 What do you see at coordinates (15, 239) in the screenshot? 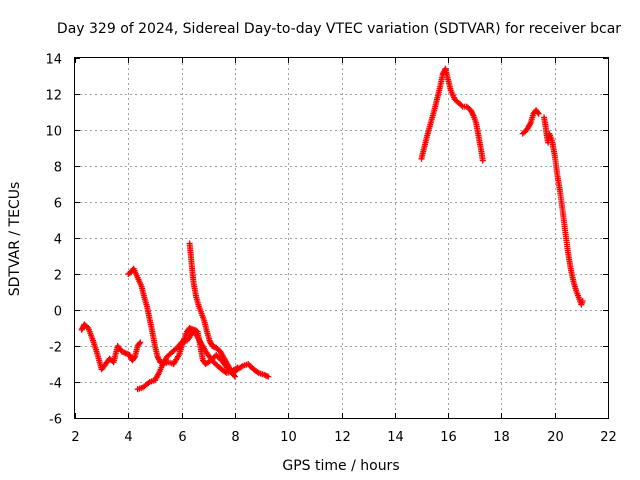
I see `y-axis-label: SDTVAR / TECUs` at bounding box center [15, 239].